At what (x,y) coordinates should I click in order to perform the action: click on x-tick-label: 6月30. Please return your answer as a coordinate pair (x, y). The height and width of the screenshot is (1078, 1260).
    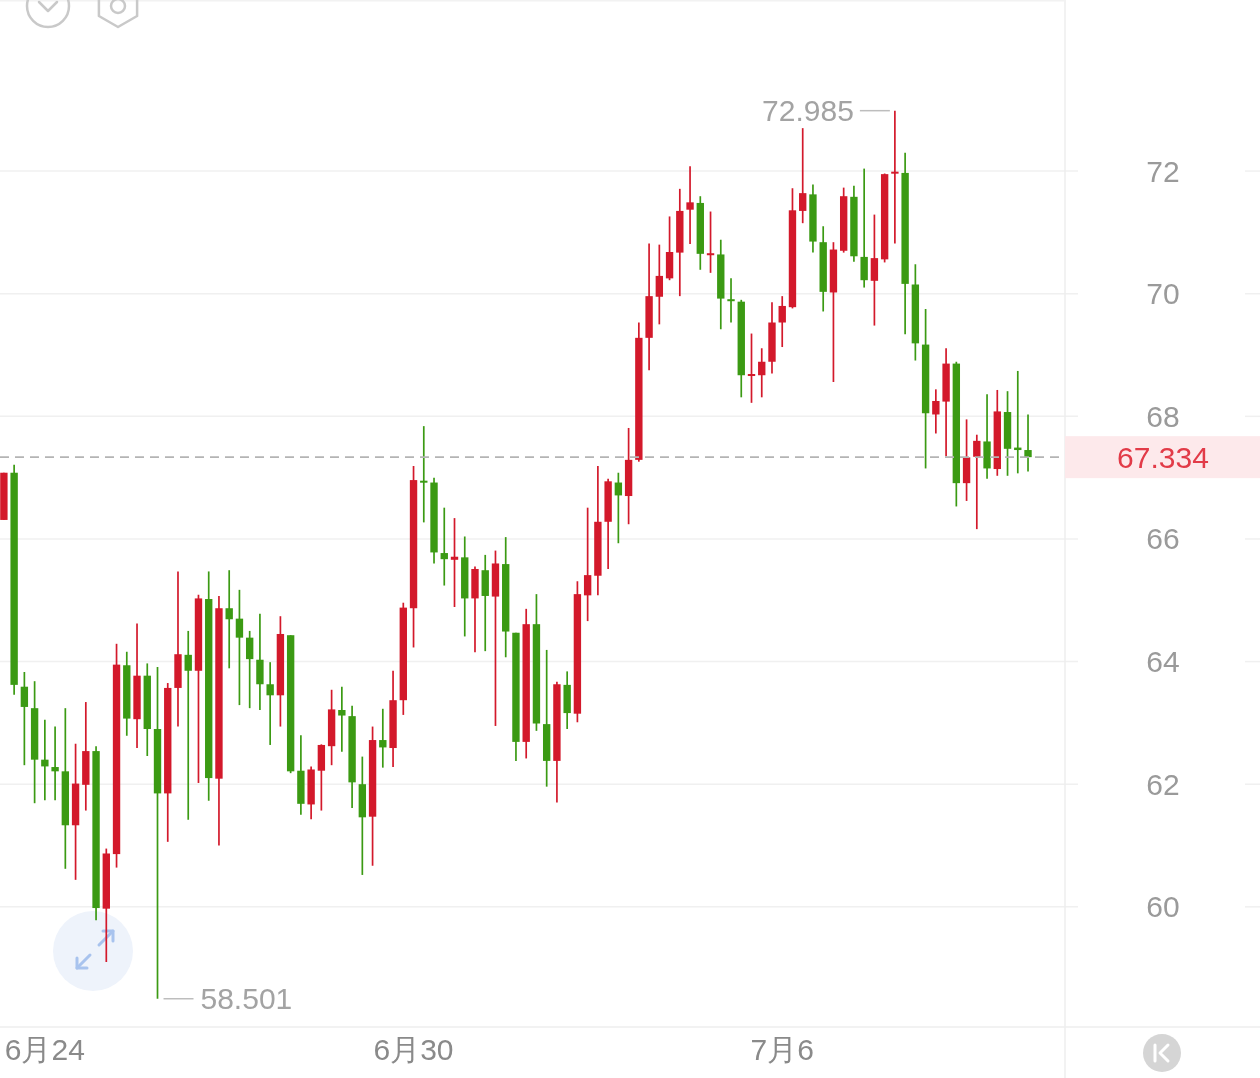
    Looking at the image, I should click on (413, 1049).